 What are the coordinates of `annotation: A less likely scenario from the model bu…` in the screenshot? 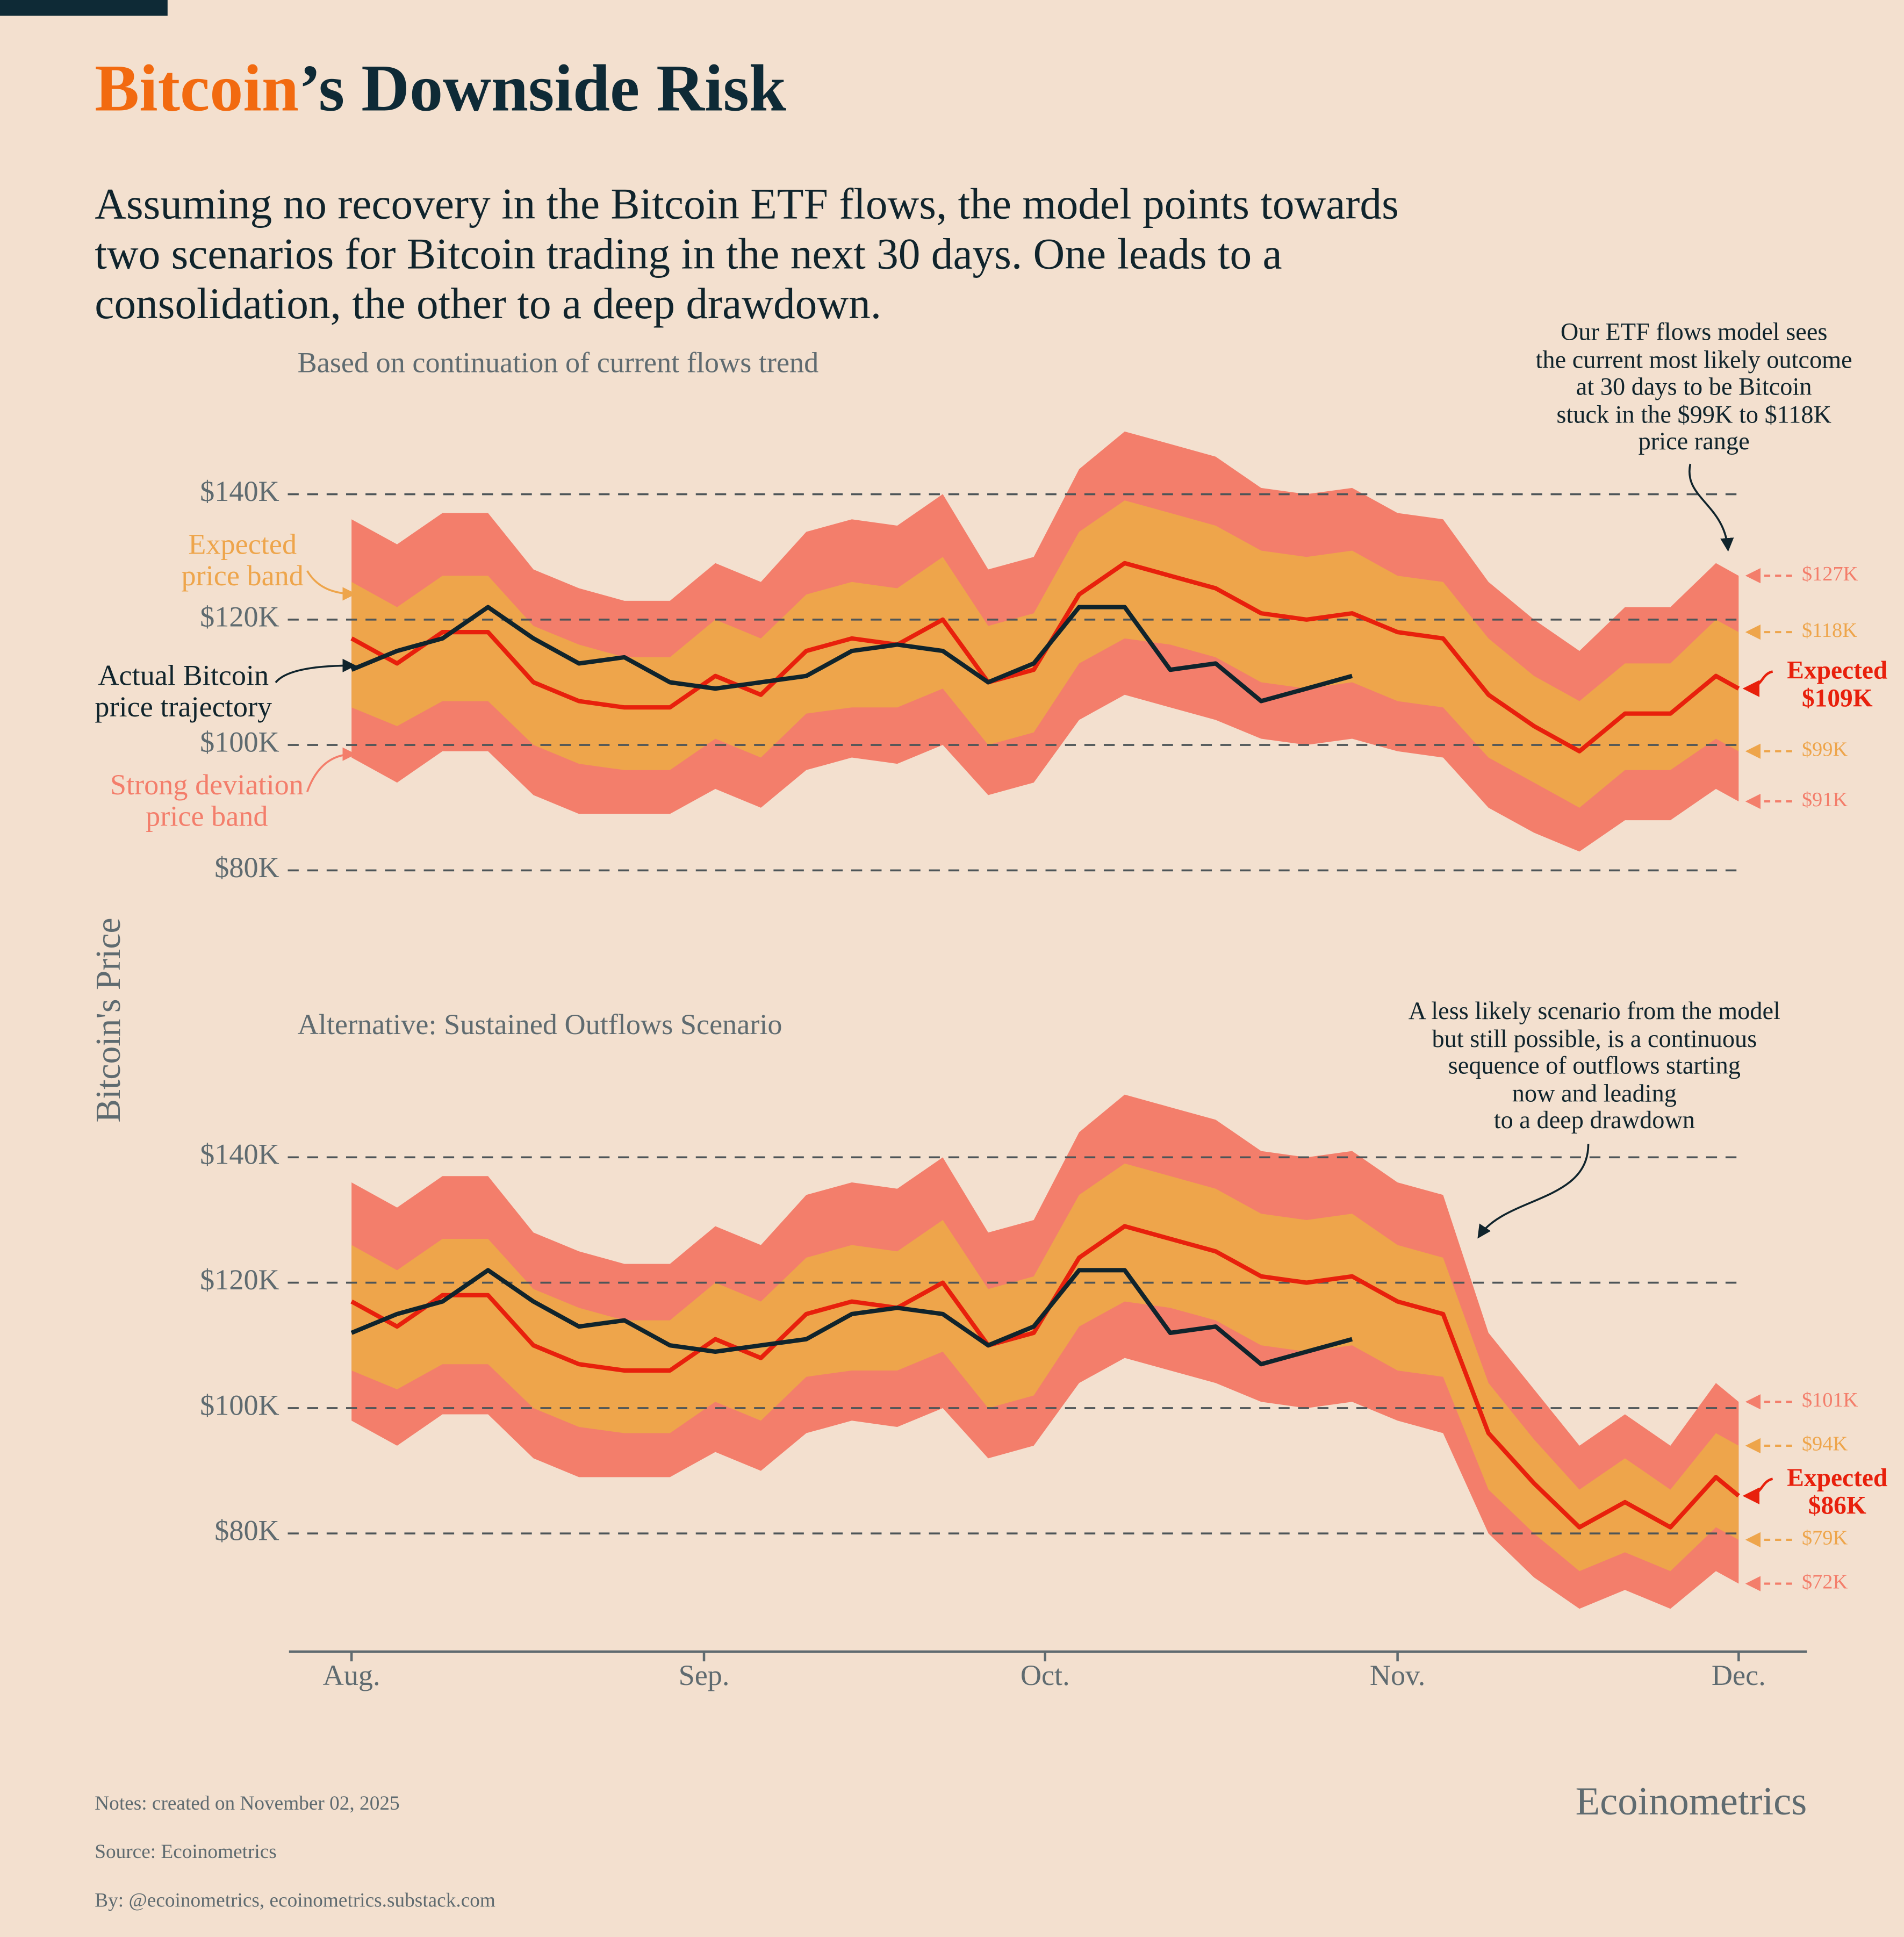 It's located at (1594, 1066).